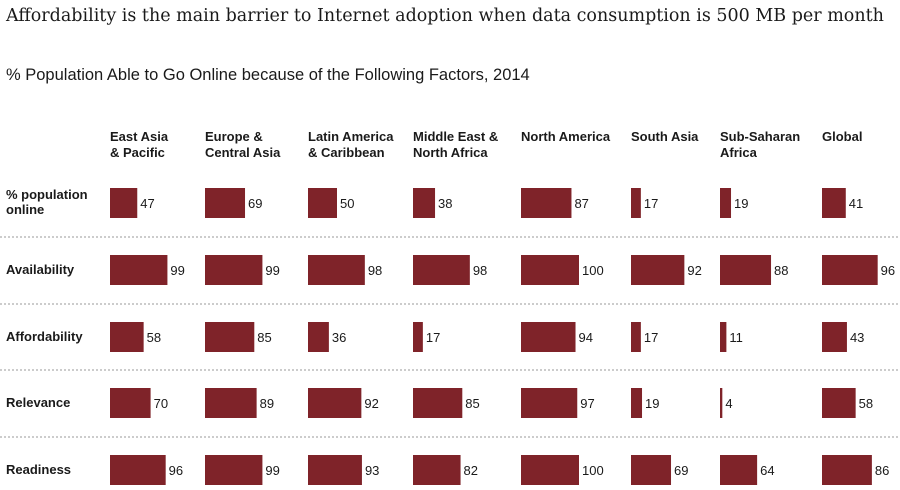  Describe the element at coordinates (243, 144) in the screenshot. I see `column-header: Europe & Central Asia` at that location.